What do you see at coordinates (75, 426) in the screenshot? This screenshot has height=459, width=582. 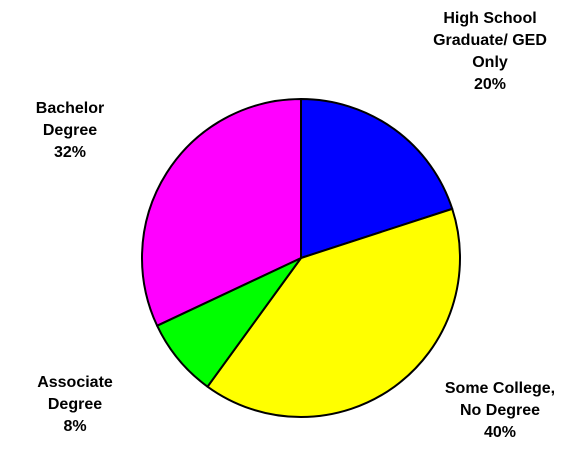 I see `slice-percent: 8%` at bounding box center [75, 426].